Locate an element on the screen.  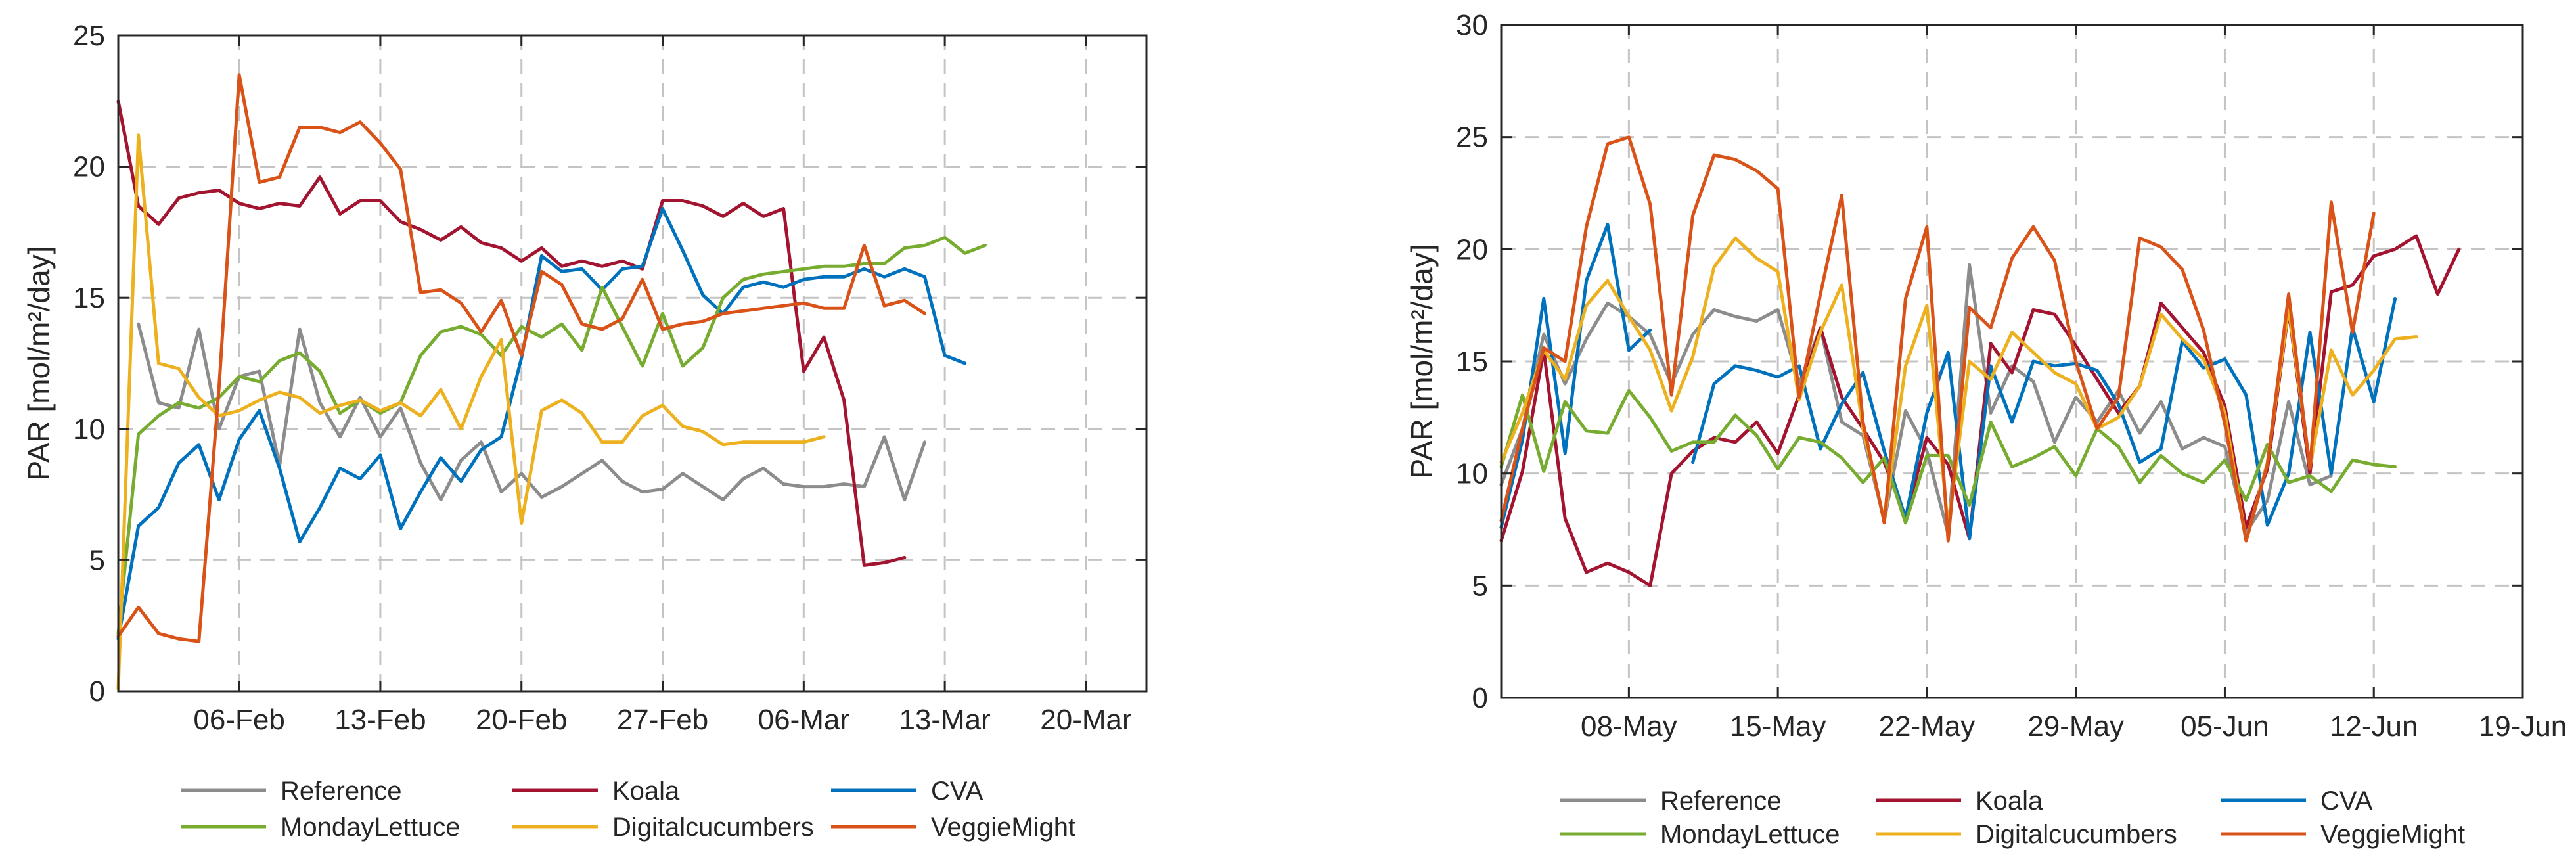
x-tick-label: 22-May is located at coordinates (1927, 726).